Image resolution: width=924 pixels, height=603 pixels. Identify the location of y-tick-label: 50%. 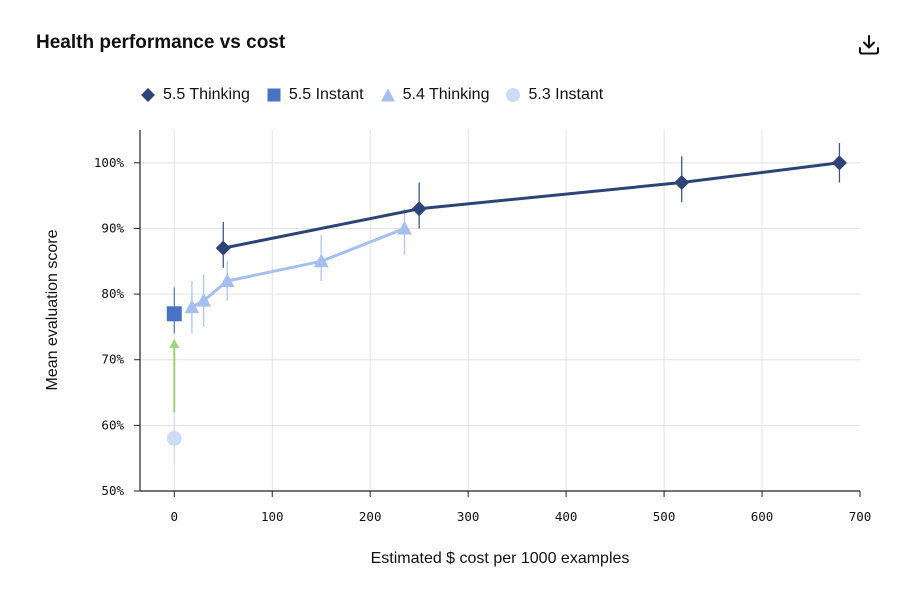
(112, 490).